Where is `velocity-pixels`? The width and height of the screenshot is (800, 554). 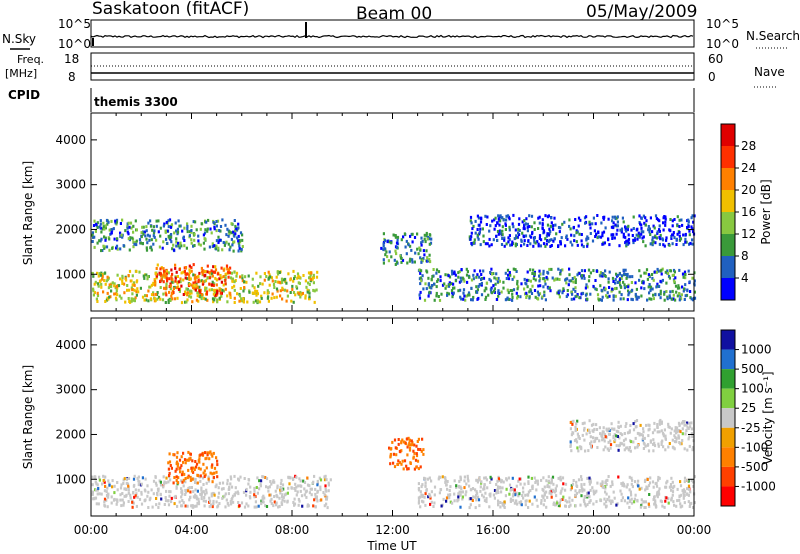
velocity-pixels is located at coordinates (393, 464).